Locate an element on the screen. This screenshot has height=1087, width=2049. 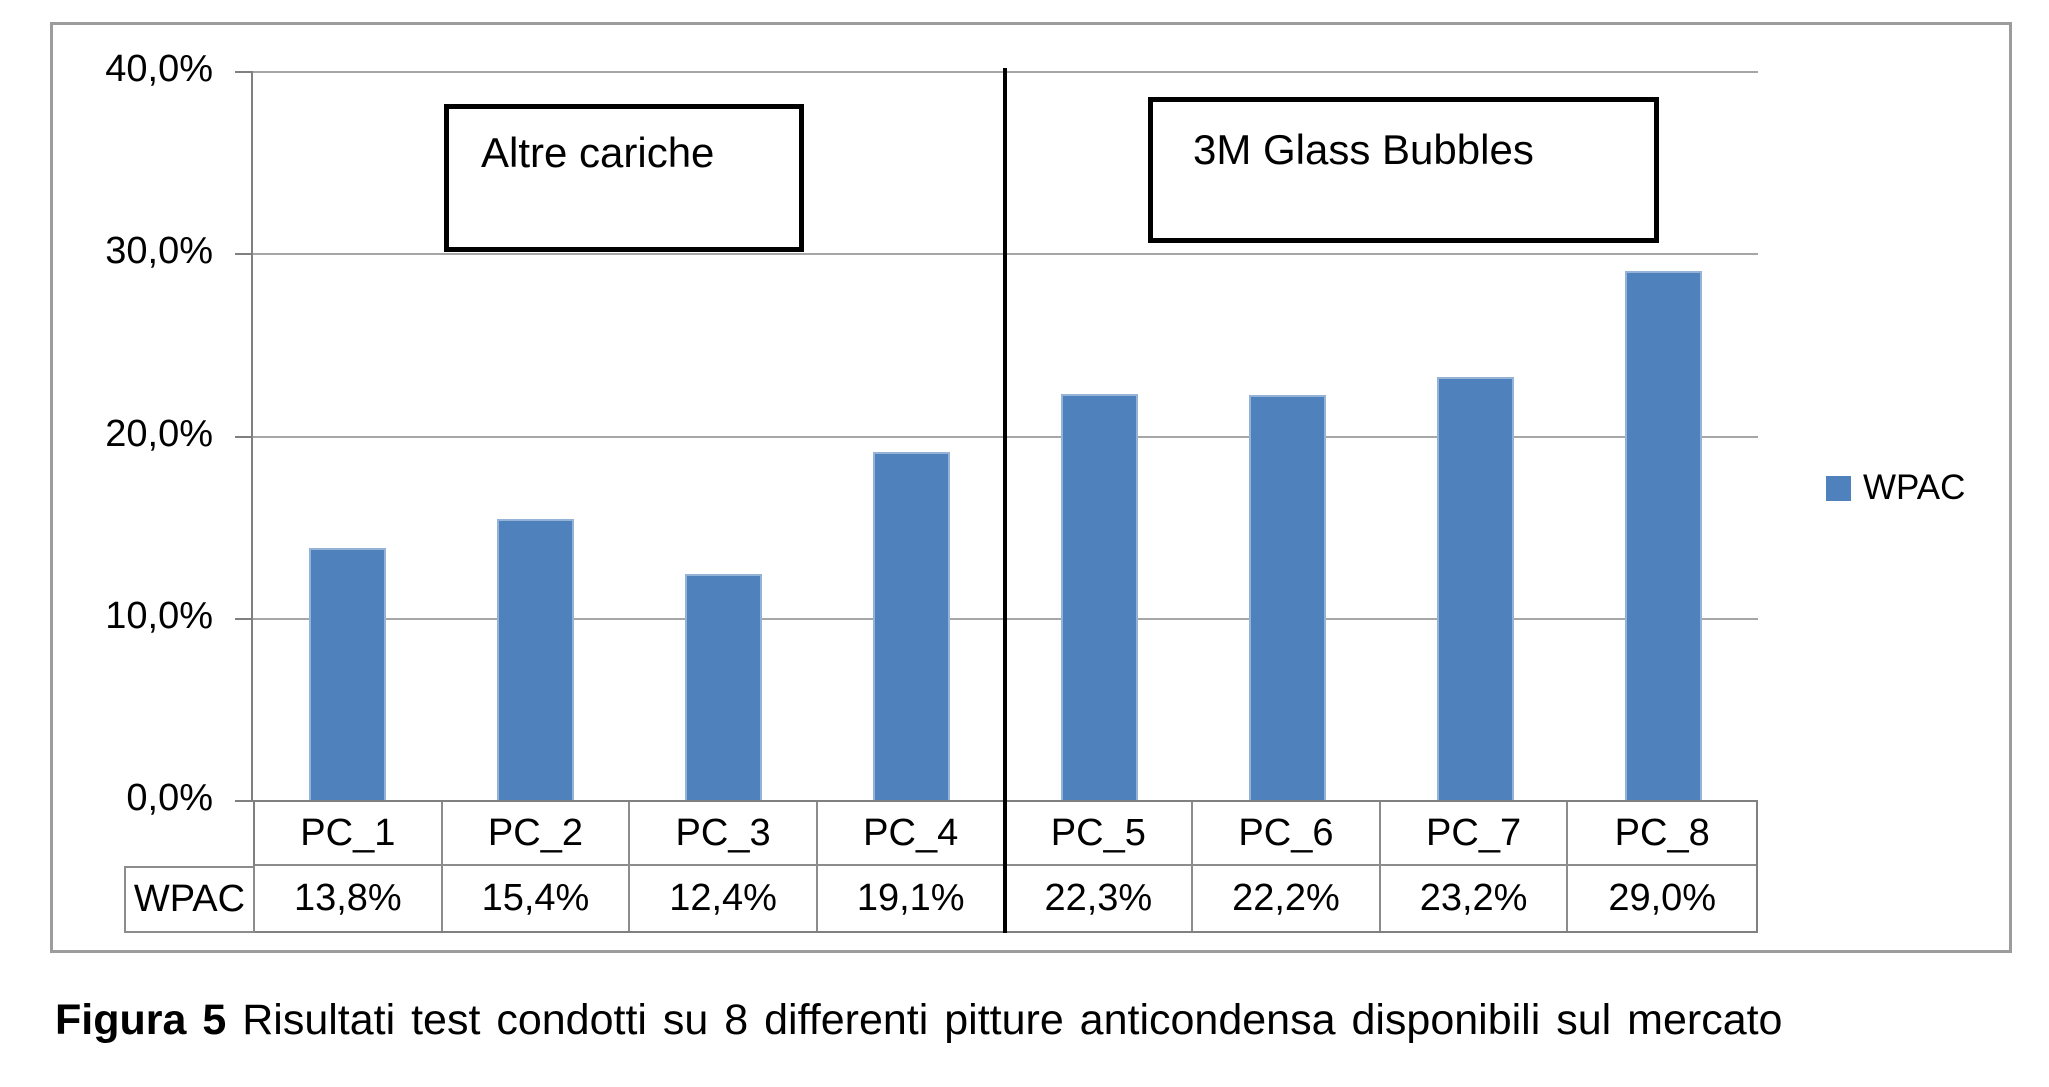
value-cell-PC_2: 15,4% is located at coordinates (537, 898).